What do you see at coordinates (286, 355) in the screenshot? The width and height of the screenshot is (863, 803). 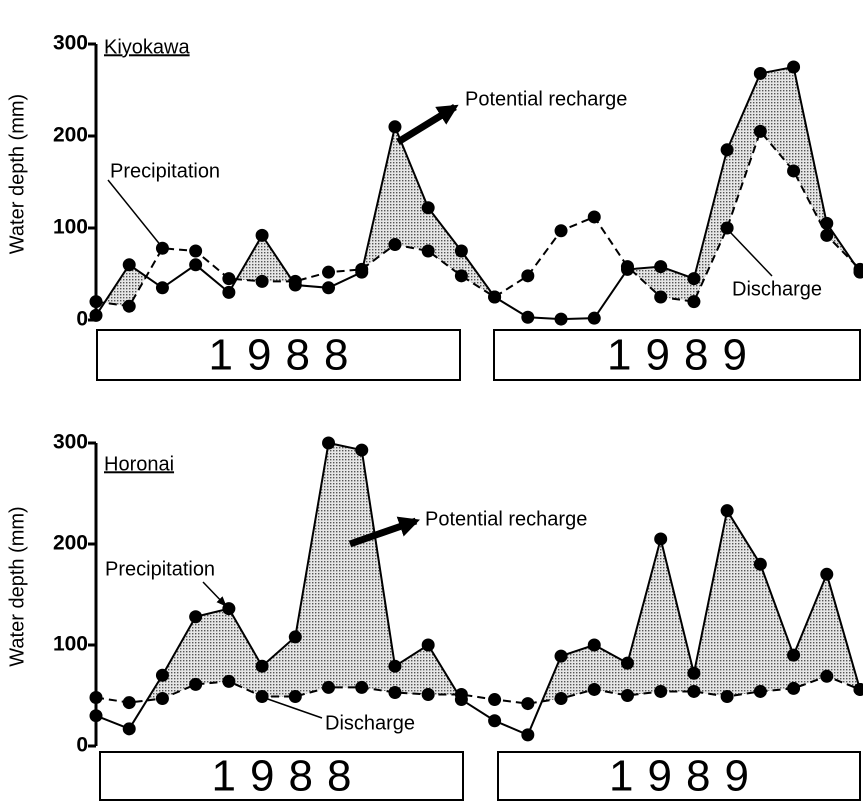 I see `year-label: 1988` at bounding box center [286, 355].